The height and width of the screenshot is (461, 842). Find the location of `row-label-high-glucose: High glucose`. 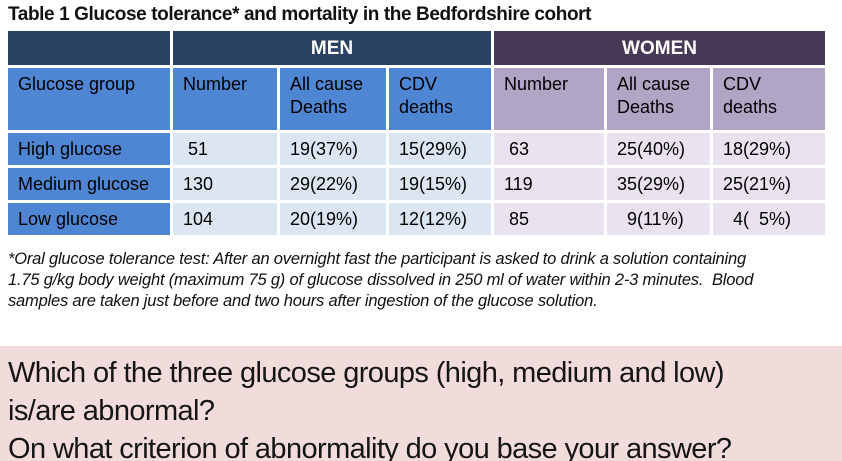

row-label-high-glucose: High glucose is located at coordinates (89, 149).